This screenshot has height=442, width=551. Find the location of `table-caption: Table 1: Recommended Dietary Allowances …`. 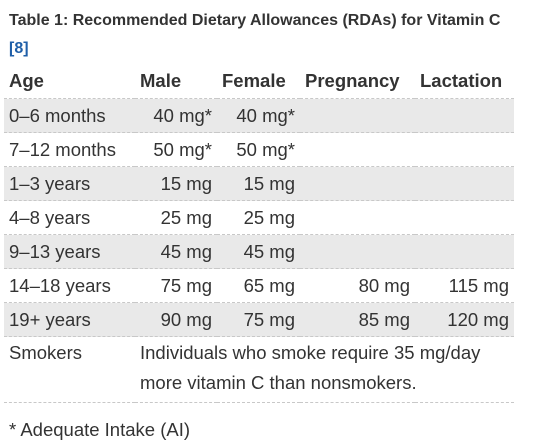

table-caption: Table 1: Recommended Dietary Allowances … is located at coordinates (276, 35).